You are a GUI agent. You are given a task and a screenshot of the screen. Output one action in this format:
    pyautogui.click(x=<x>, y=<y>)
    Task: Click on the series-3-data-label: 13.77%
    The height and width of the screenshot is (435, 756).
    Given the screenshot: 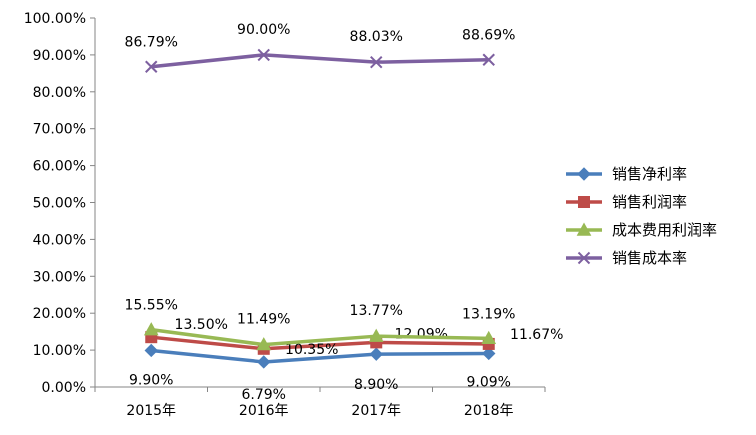 What is the action you would take?
    pyautogui.click(x=376, y=311)
    